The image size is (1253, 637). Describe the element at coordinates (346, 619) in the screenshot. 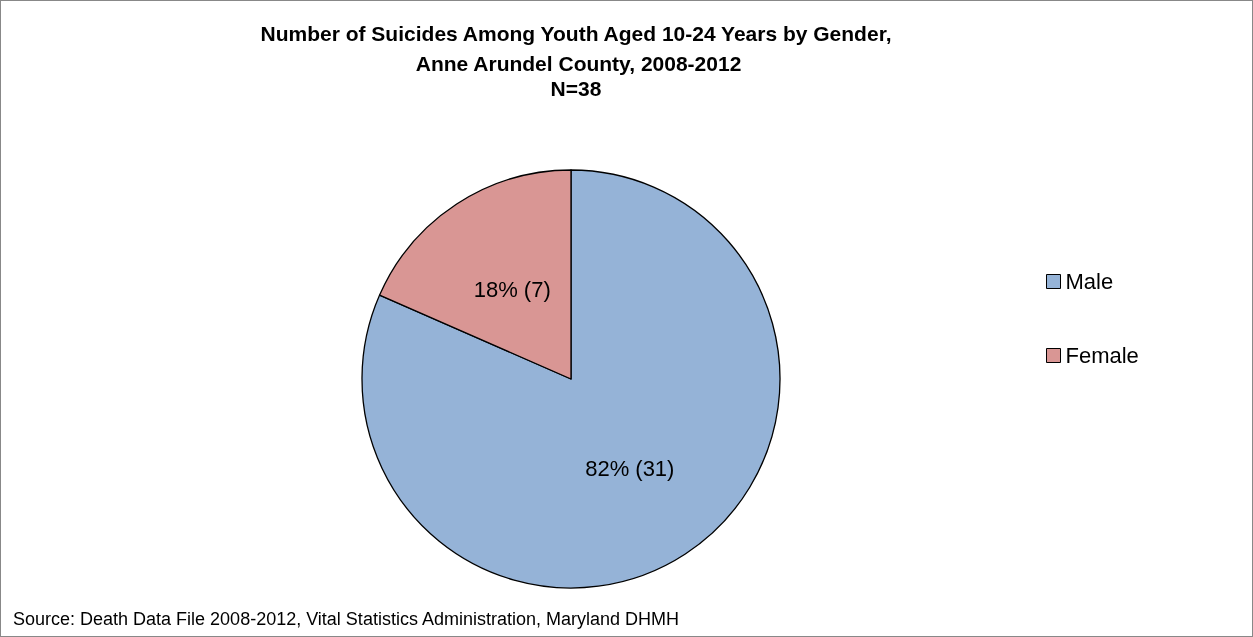

I see `source-note: Source: Death Data File 2008-2012, Vital Statistics Administration, Maryland DHMH` at that location.